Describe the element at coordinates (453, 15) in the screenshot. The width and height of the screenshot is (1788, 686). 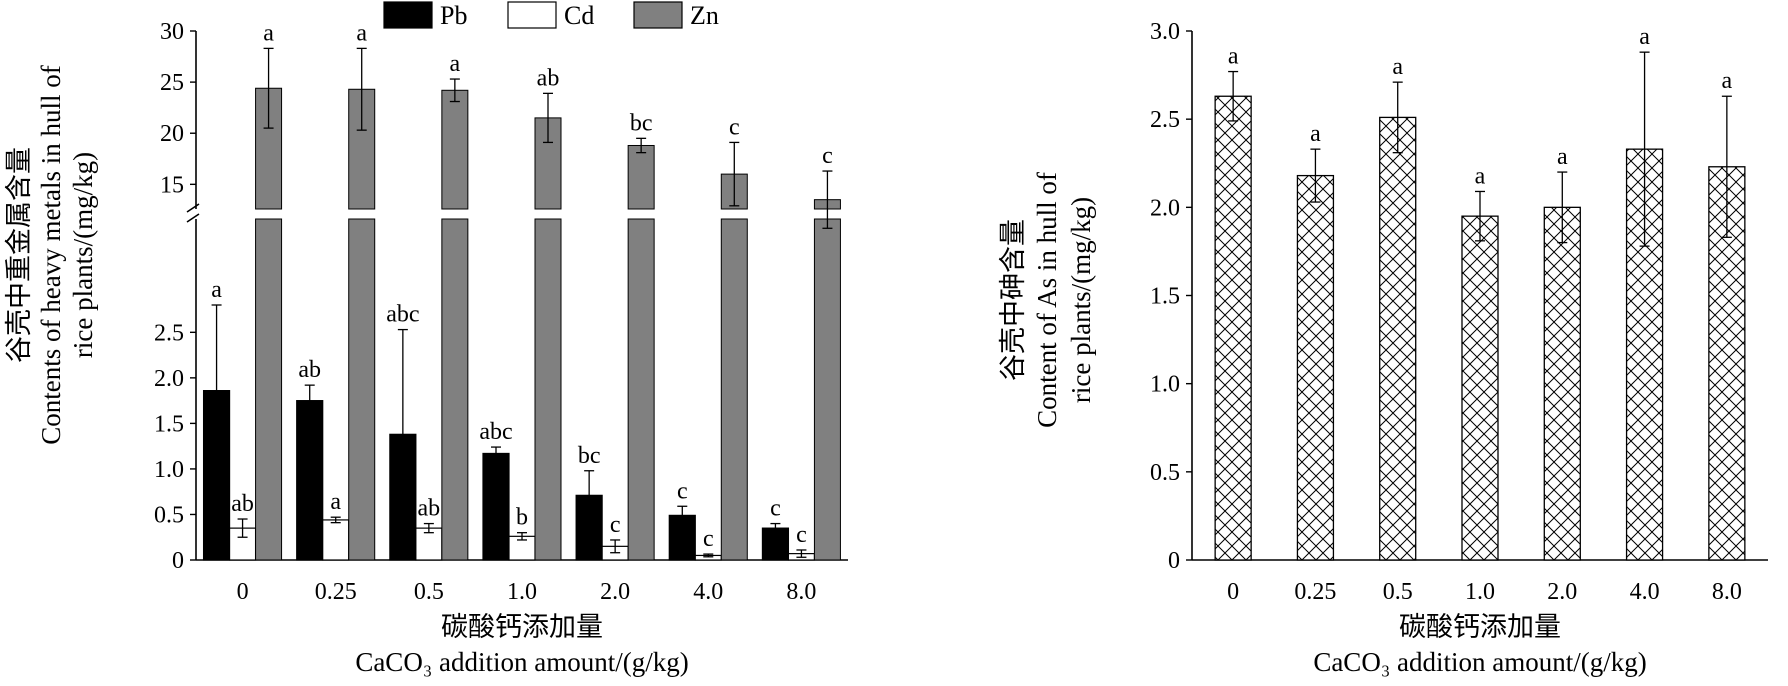
I see `legend-label: Pb` at that location.